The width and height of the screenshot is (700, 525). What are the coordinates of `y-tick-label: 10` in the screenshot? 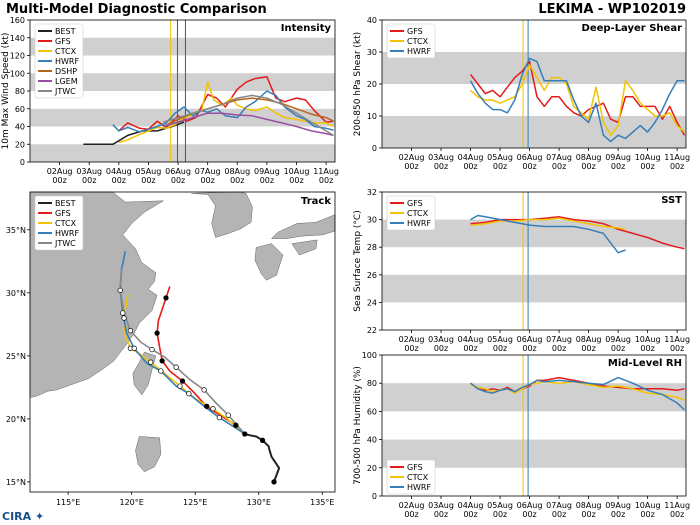 It's located at (372, 116).